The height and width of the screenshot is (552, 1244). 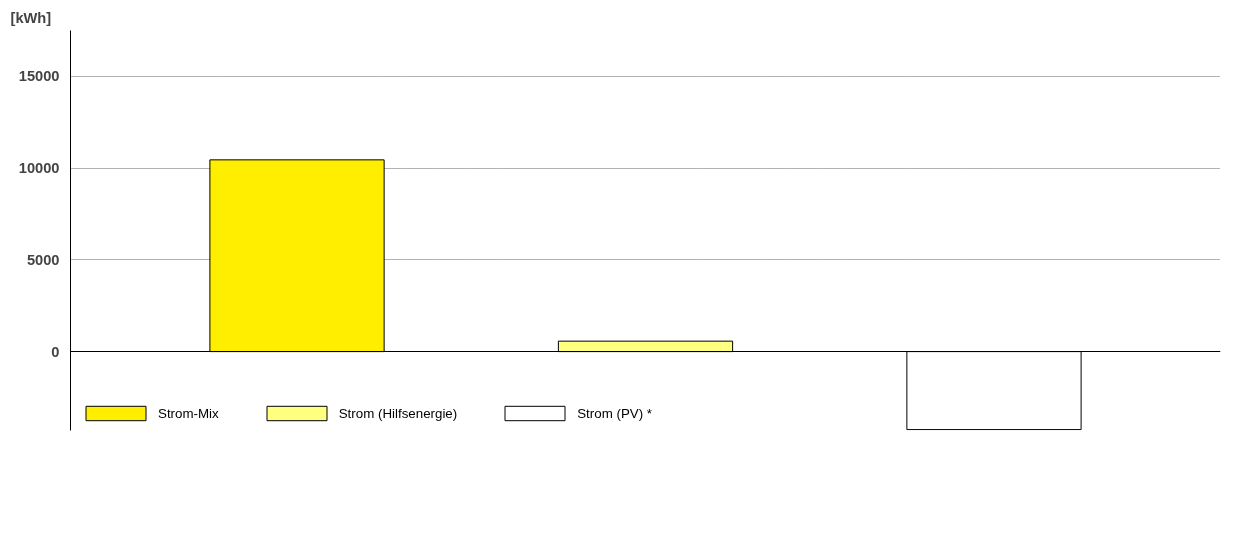 What do you see at coordinates (39, 76) in the screenshot?
I see `y-tick-label: 15000` at bounding box center [39, 76].